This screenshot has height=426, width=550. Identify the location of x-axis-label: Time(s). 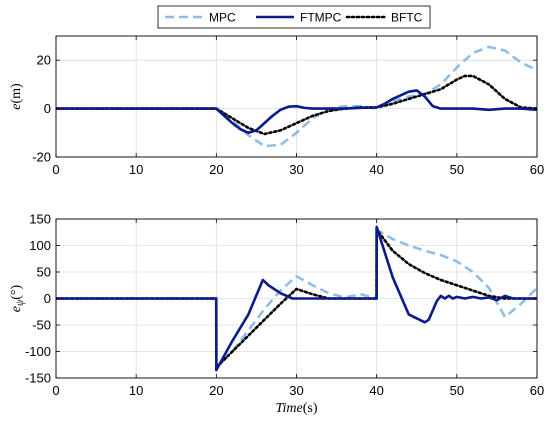
(296, 408).